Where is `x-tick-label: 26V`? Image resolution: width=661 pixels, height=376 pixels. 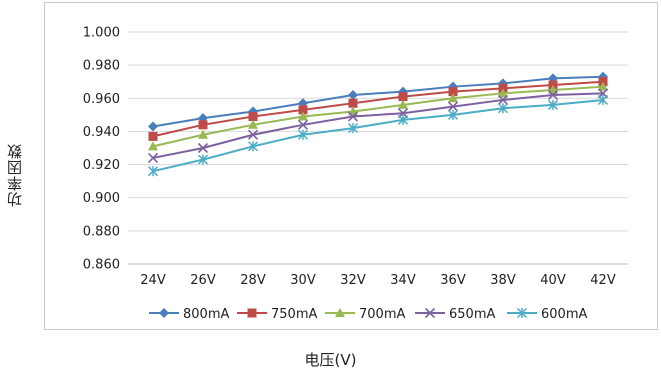 x-tick-label: 26V is located at coordinates (203, 280).